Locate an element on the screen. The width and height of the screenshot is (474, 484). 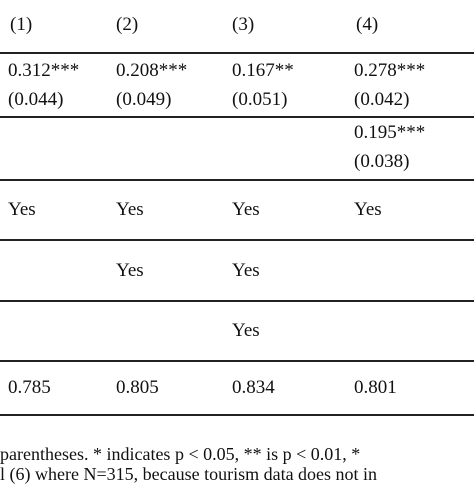
coef-cell: 0.278*** is located at coordinates (390, 70).